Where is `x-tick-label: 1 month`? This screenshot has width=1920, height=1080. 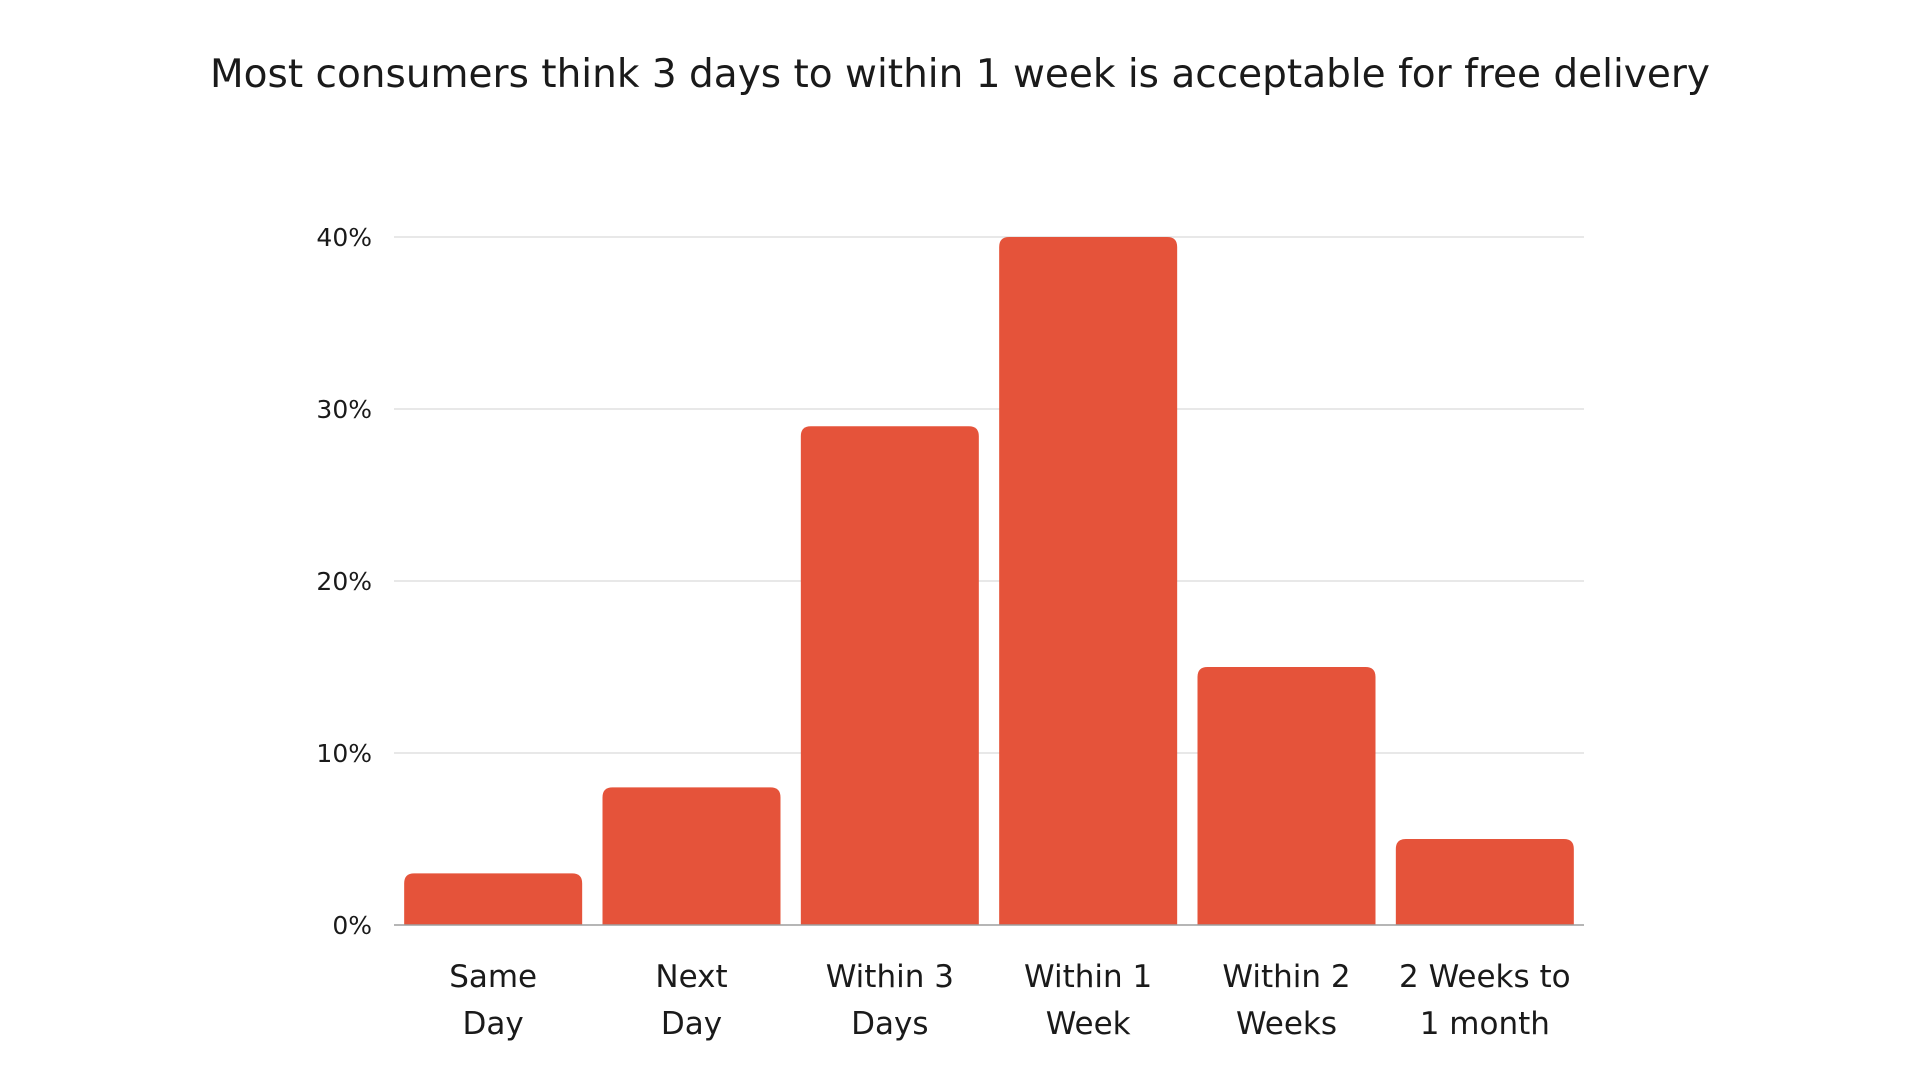 x-tick-label: 1 month is located at coordinates (1485, 1024).